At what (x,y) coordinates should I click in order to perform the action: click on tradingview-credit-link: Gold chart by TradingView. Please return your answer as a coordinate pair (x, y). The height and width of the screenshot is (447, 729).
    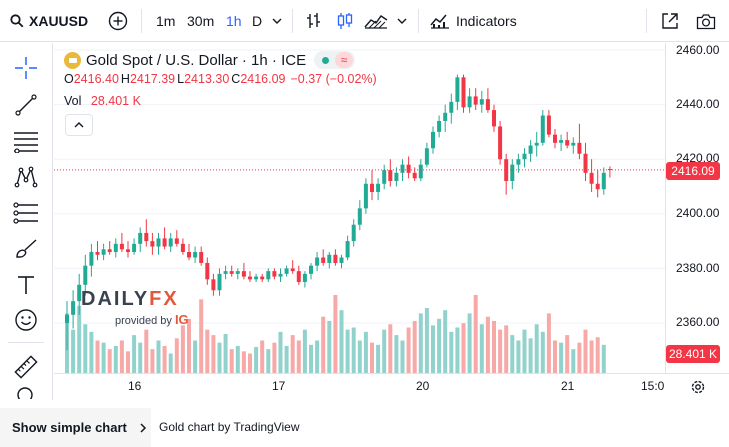
    Looking at the image, I should click on (229, 427).